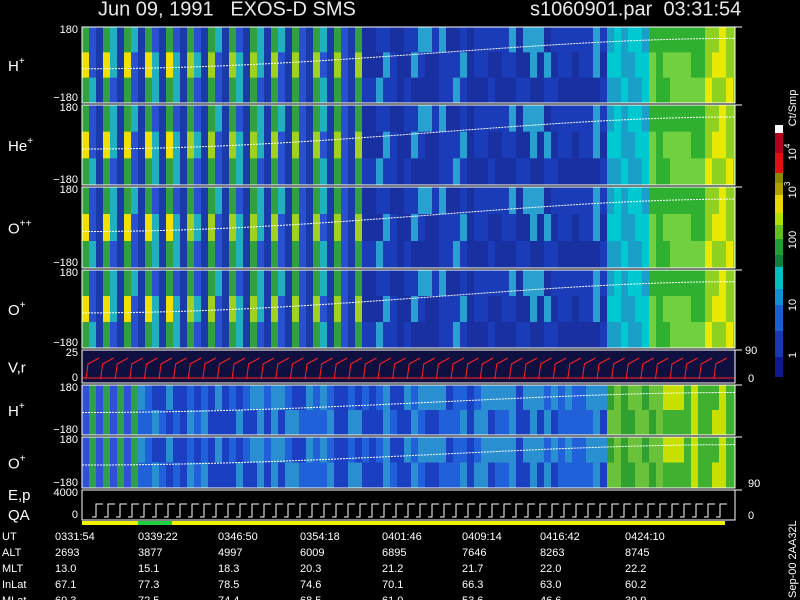  What do you see at coordinates (793, 192) in the screenshot?
I see `tick-base: 10` at bounding box center [793, 192].